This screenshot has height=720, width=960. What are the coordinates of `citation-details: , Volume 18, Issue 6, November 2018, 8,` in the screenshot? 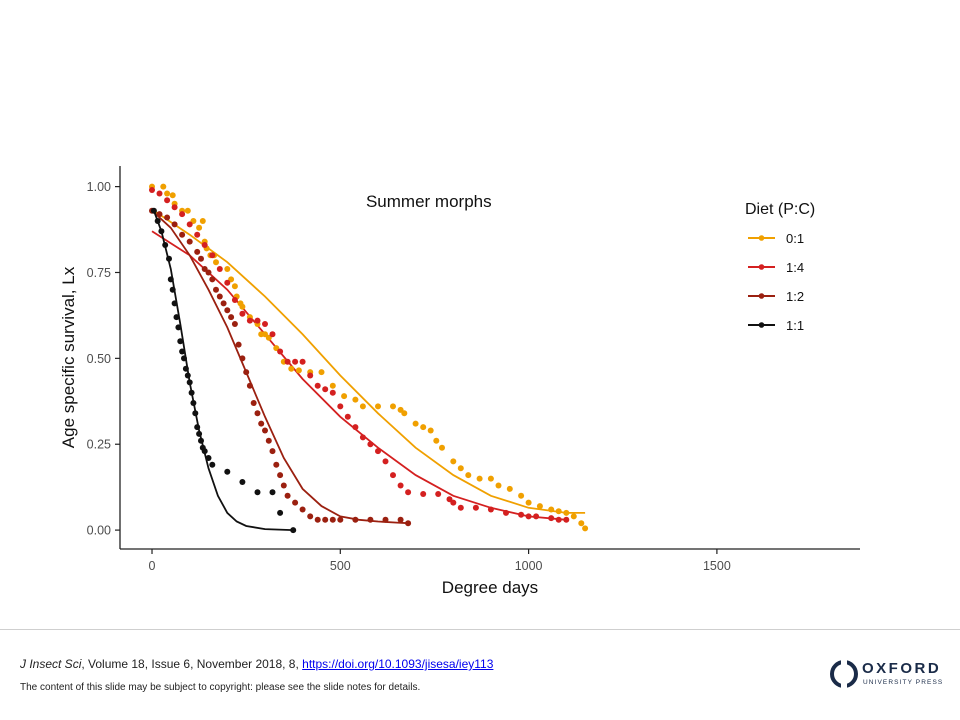 It's located at (192, 664).